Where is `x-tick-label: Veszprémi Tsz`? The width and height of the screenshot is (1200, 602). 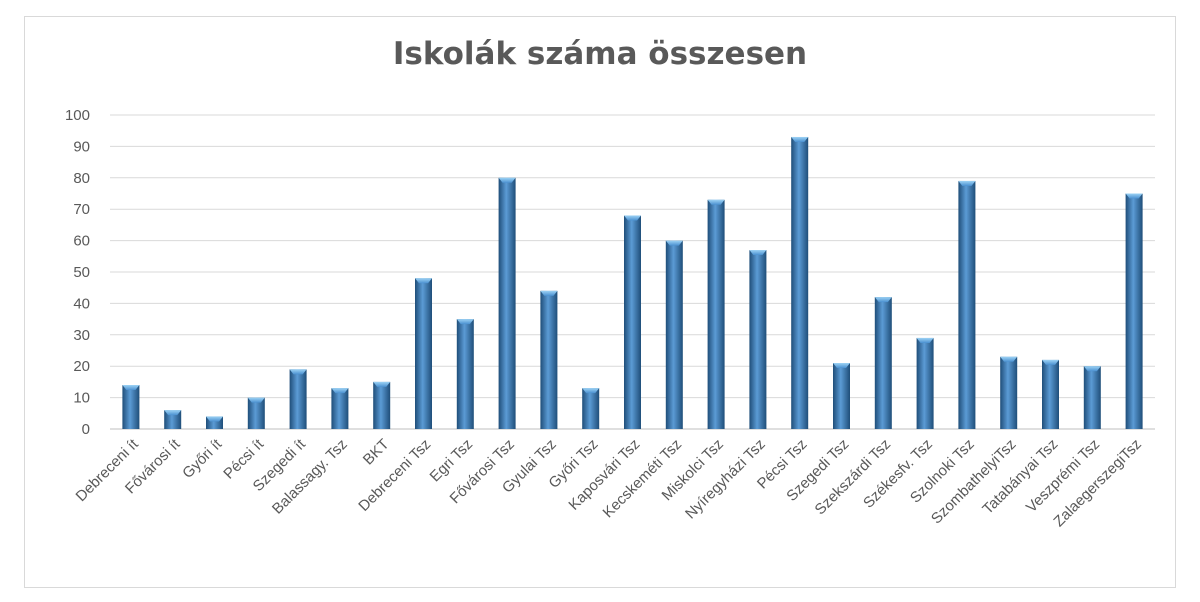
x-tick-label: Veszprémi Tsz is located at coordinates (1063, 476).